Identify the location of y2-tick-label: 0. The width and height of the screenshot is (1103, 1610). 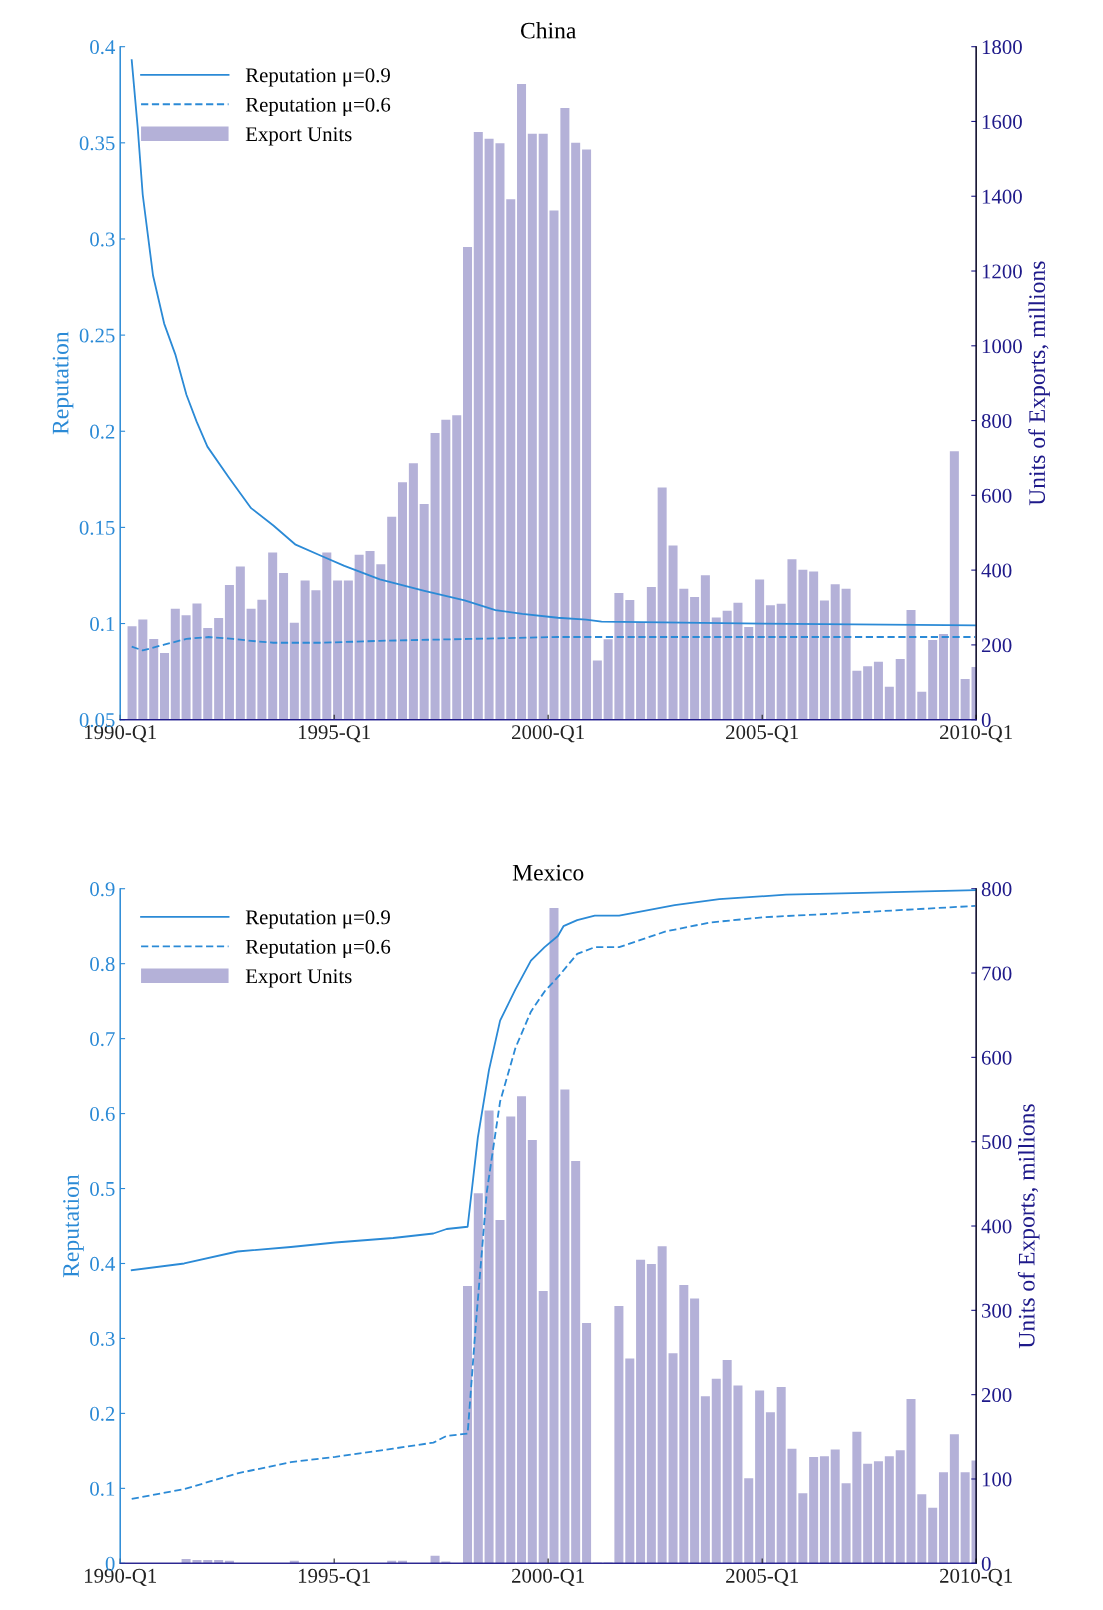
(986, 720).